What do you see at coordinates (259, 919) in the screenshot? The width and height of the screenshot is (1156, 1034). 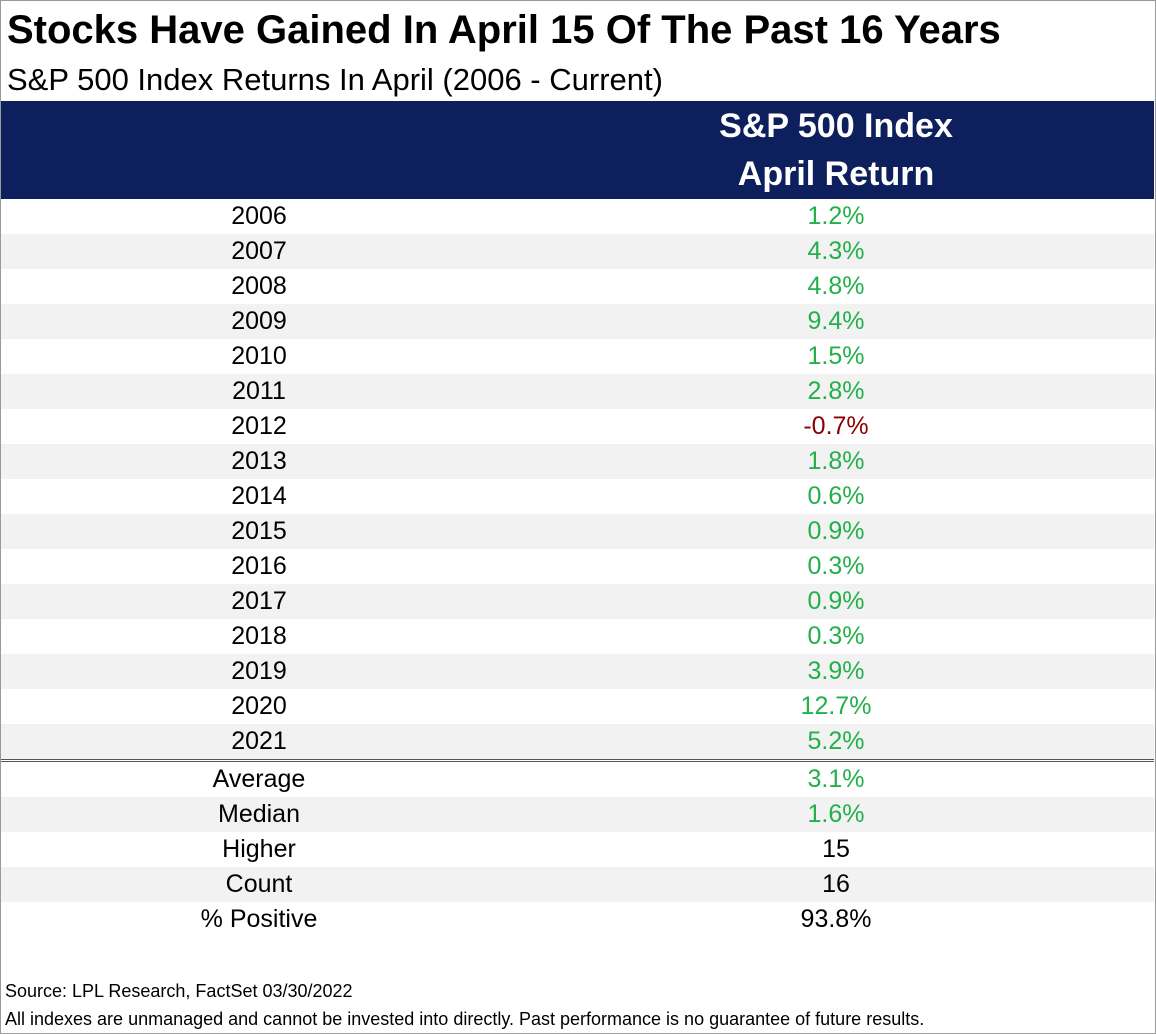 I see `summary-label-cell: % Positive` at bounding box center [259, 919].